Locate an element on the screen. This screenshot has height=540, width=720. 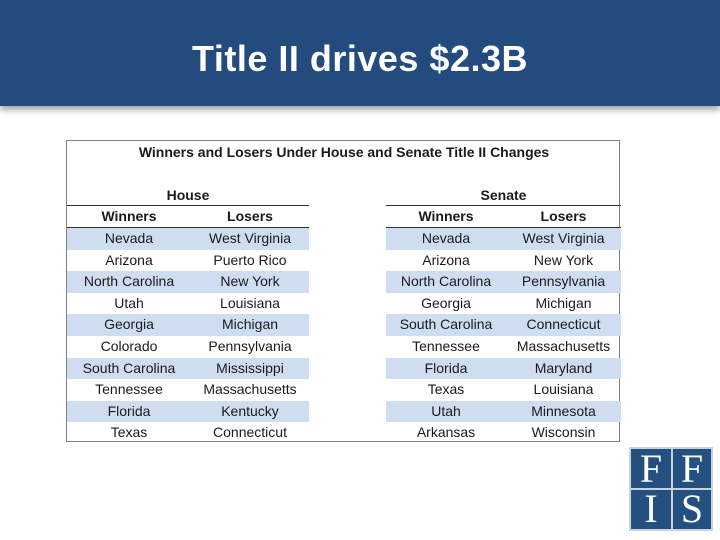
senate-loser-cell: West Virginia is located at coordinates (563, 238).